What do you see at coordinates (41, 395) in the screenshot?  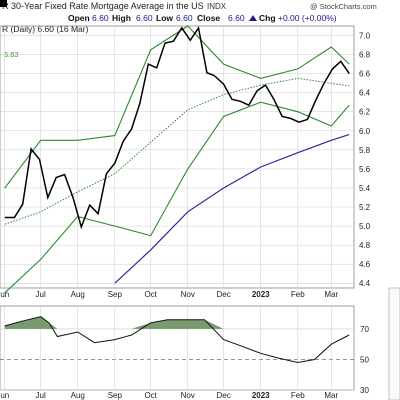 I see `indicator-x-tick-label: Jul` at bounding box center [41, 395].